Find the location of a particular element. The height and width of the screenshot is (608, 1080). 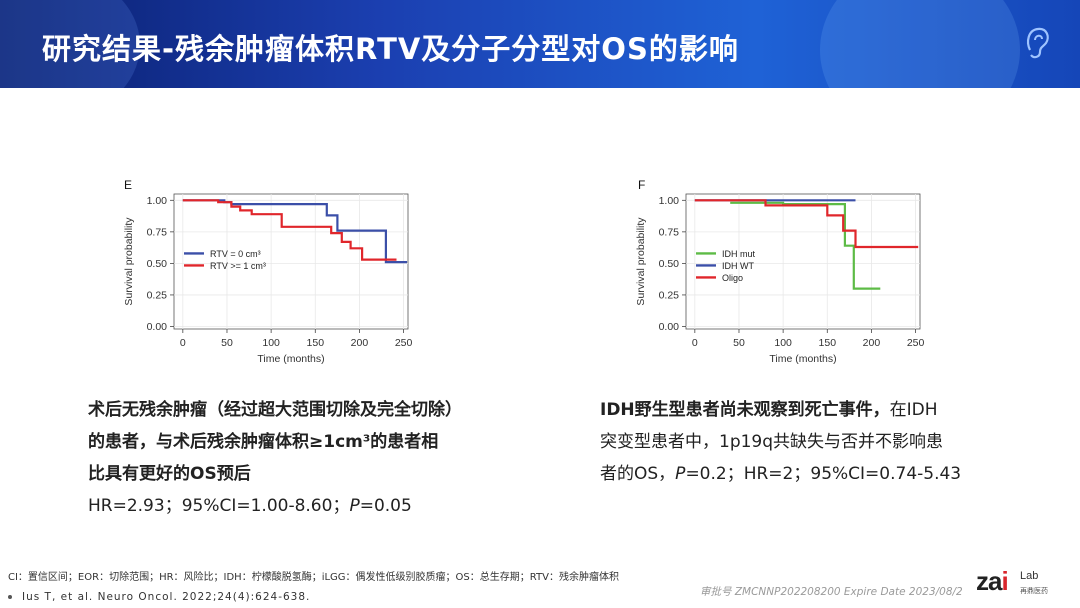

right-line-1: IDH野生型患者尚未观察到死亡事件，在IDH is located at coordinates (800, 410).